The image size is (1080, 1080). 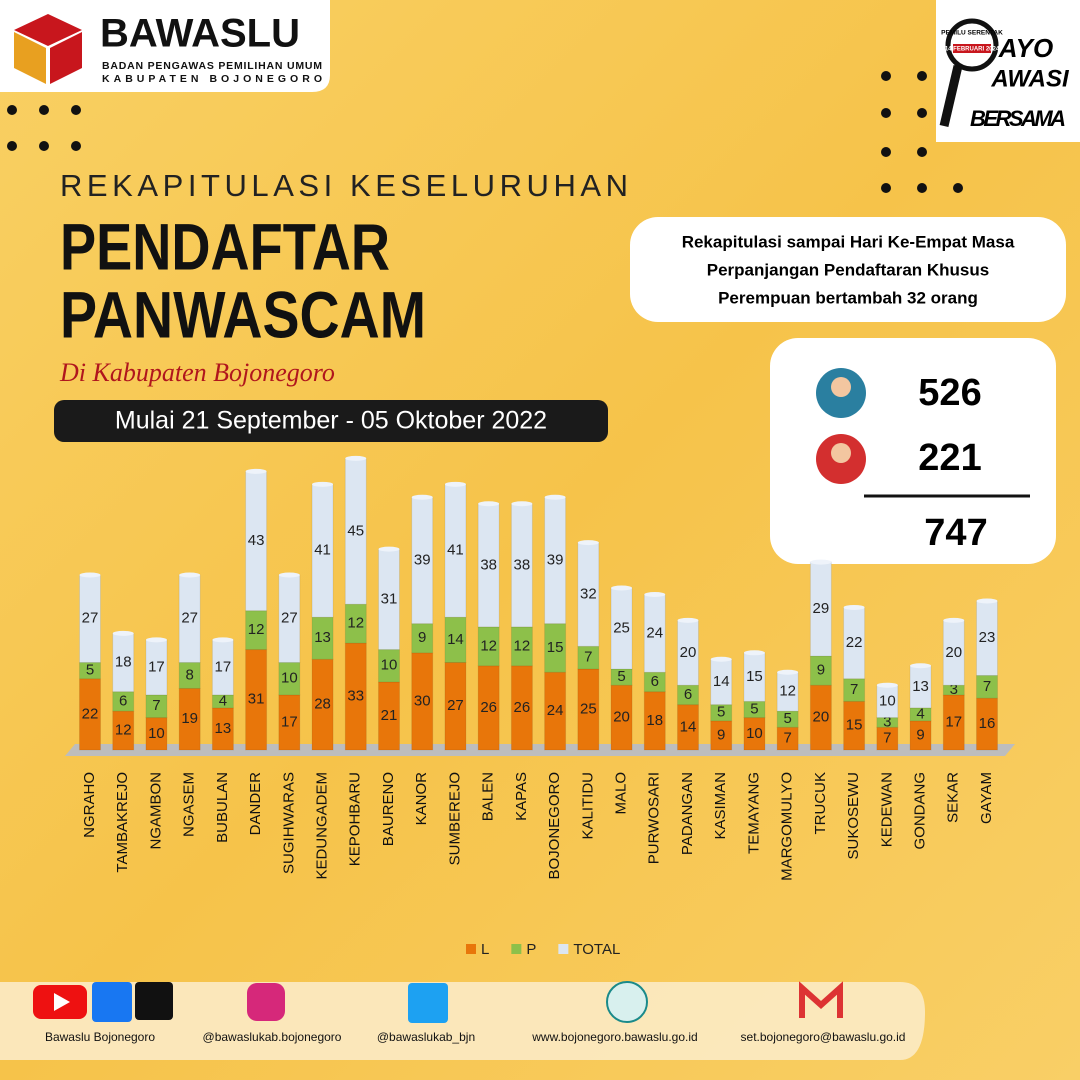 I want to click on x-tick-label: DANDER, so click(x=255, y=804).